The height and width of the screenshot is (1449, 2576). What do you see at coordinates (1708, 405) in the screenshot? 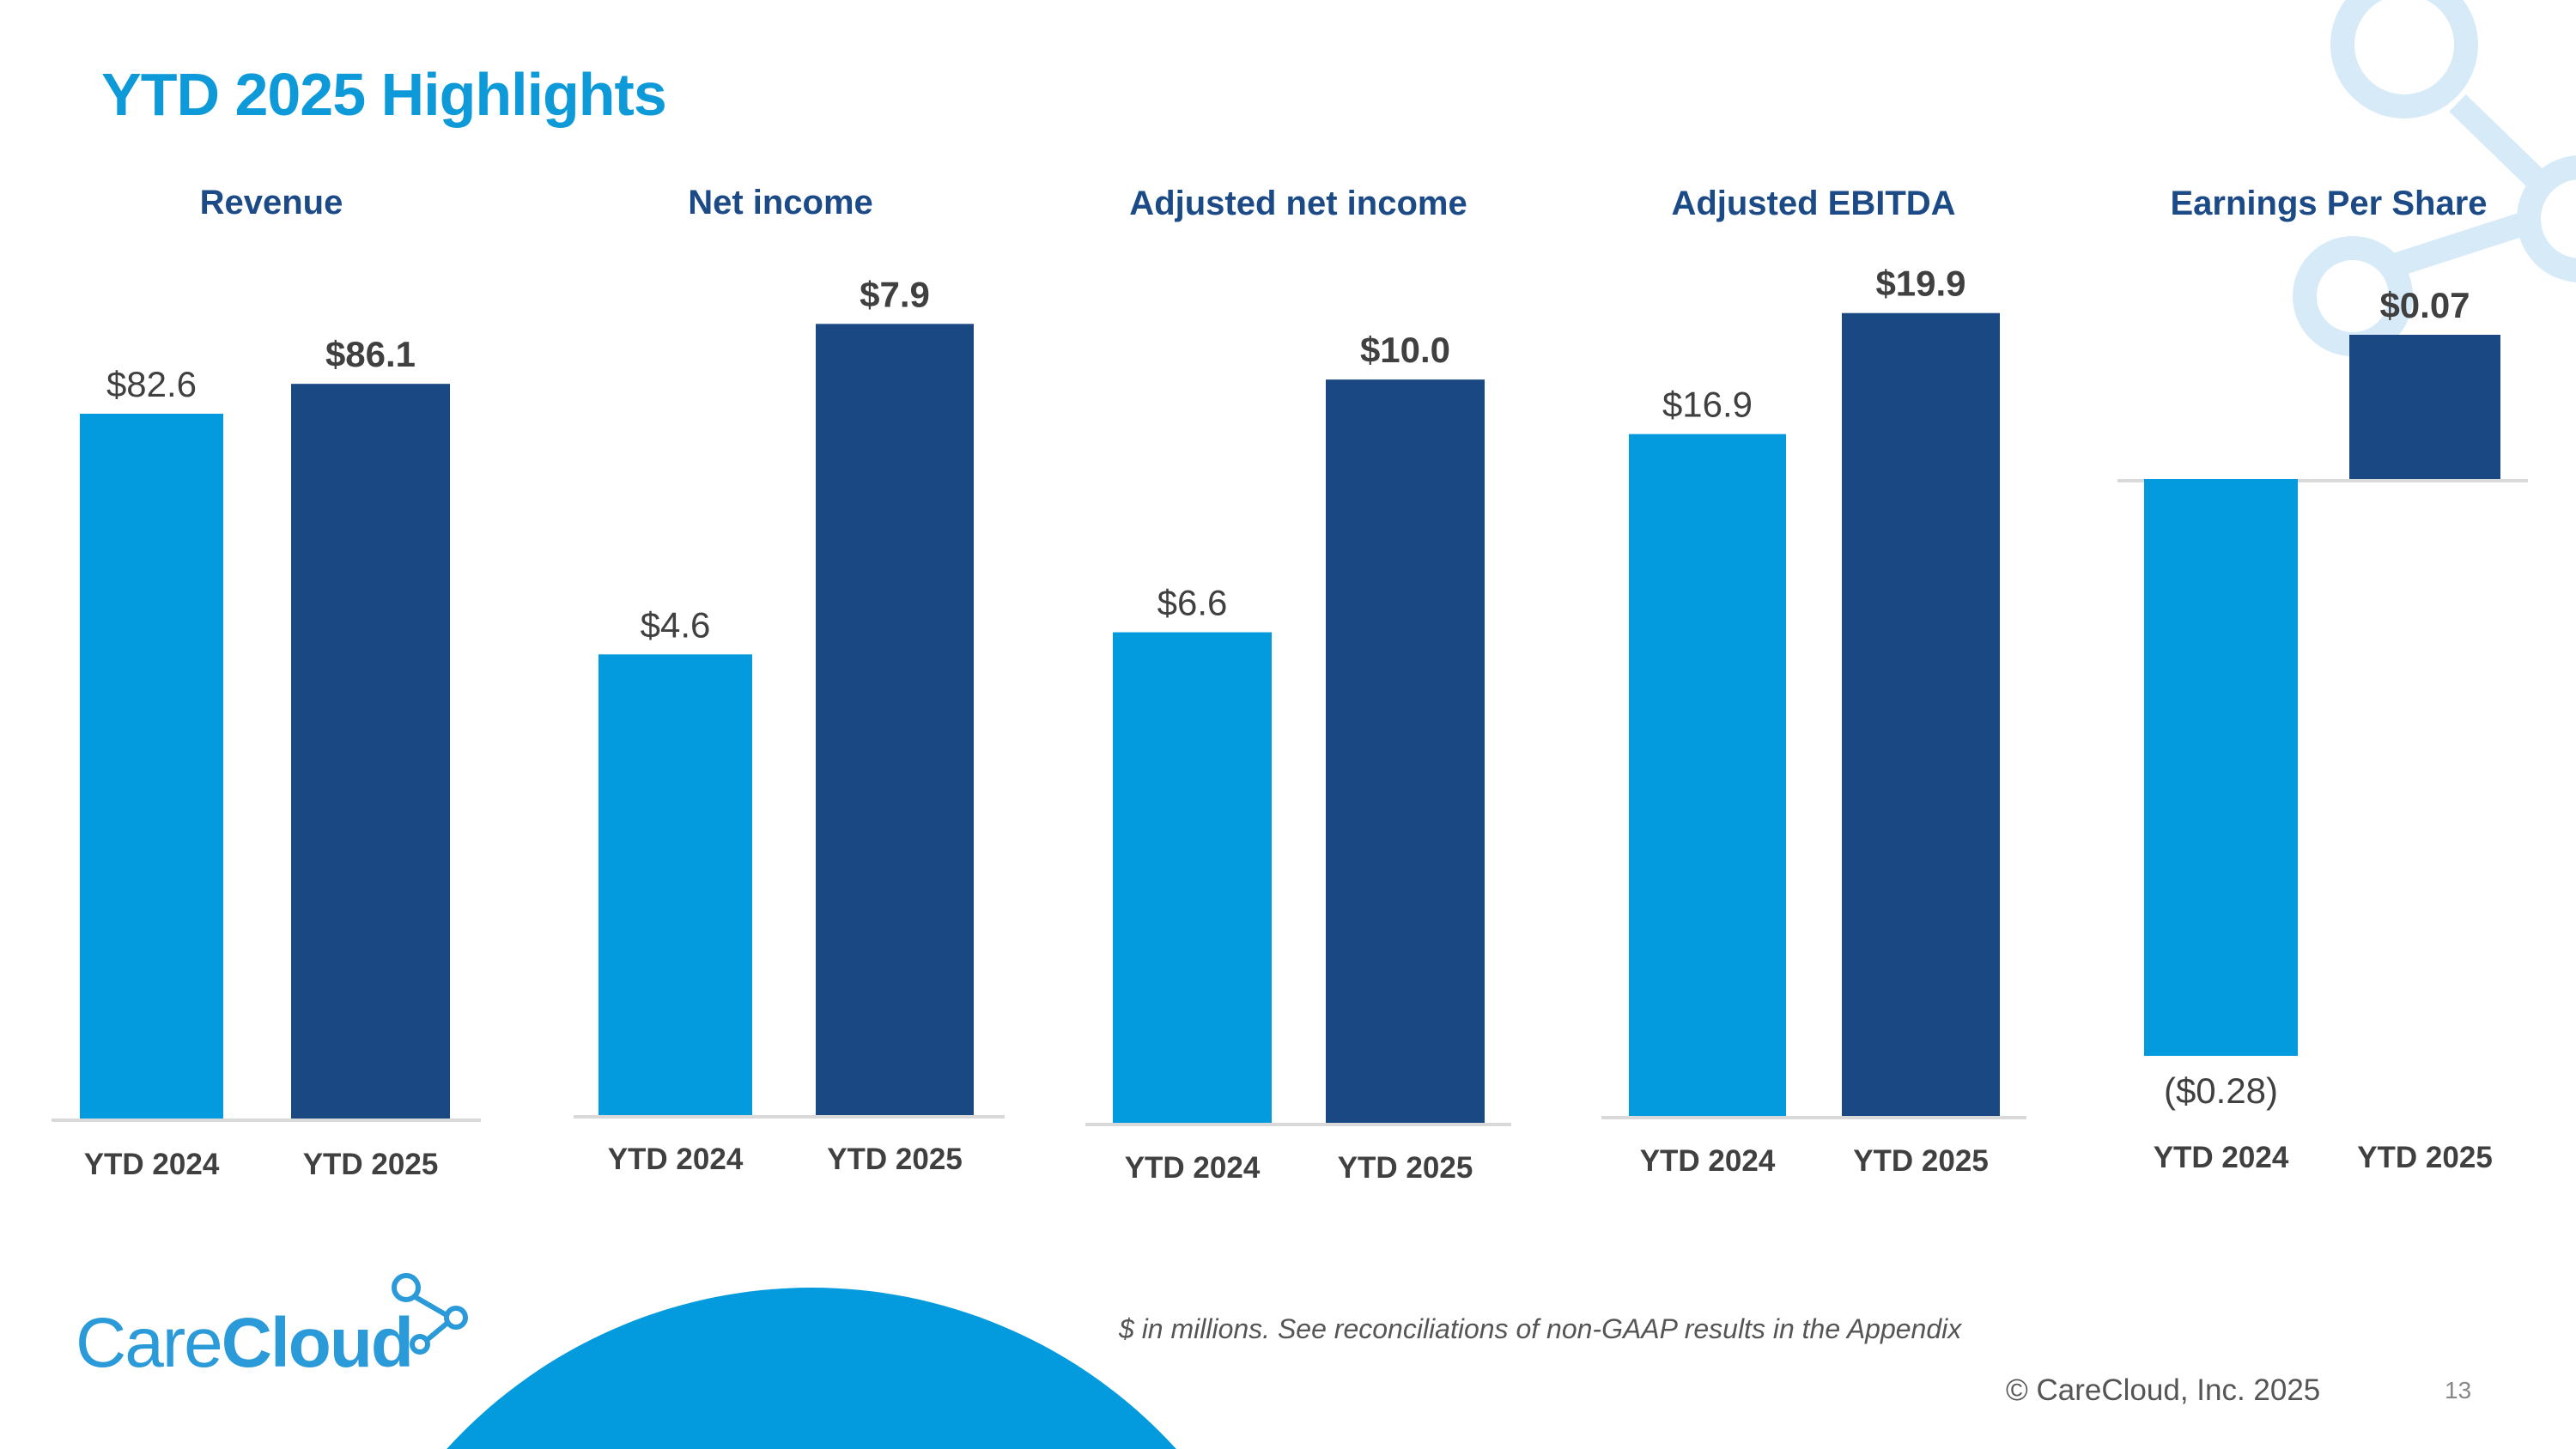
I see `data-label: $16.9` at bounding box center [1708, 405].